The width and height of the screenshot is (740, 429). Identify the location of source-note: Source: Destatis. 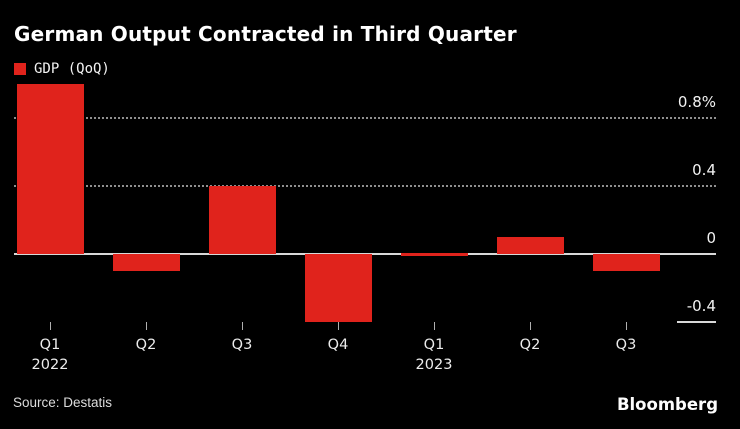
(63, 402).